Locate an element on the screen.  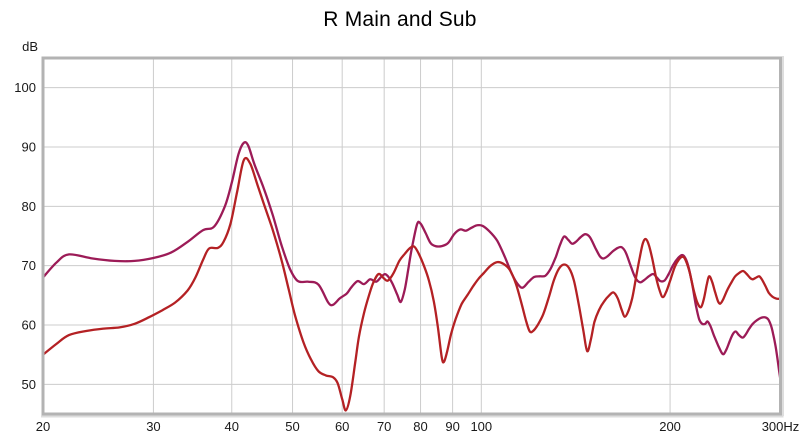
y-tick-label: 70 is located at coordinates (29, 265).